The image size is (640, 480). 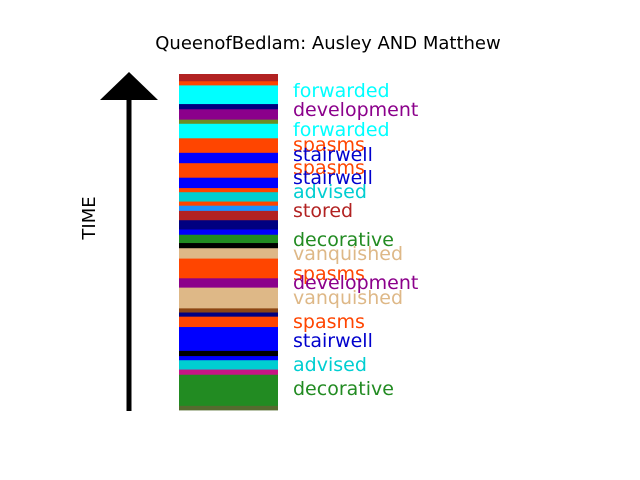 What do you see at coordinates (129, 86) in the screenshot?
I see `time-arrow-head` at bounding box center [129, 86].